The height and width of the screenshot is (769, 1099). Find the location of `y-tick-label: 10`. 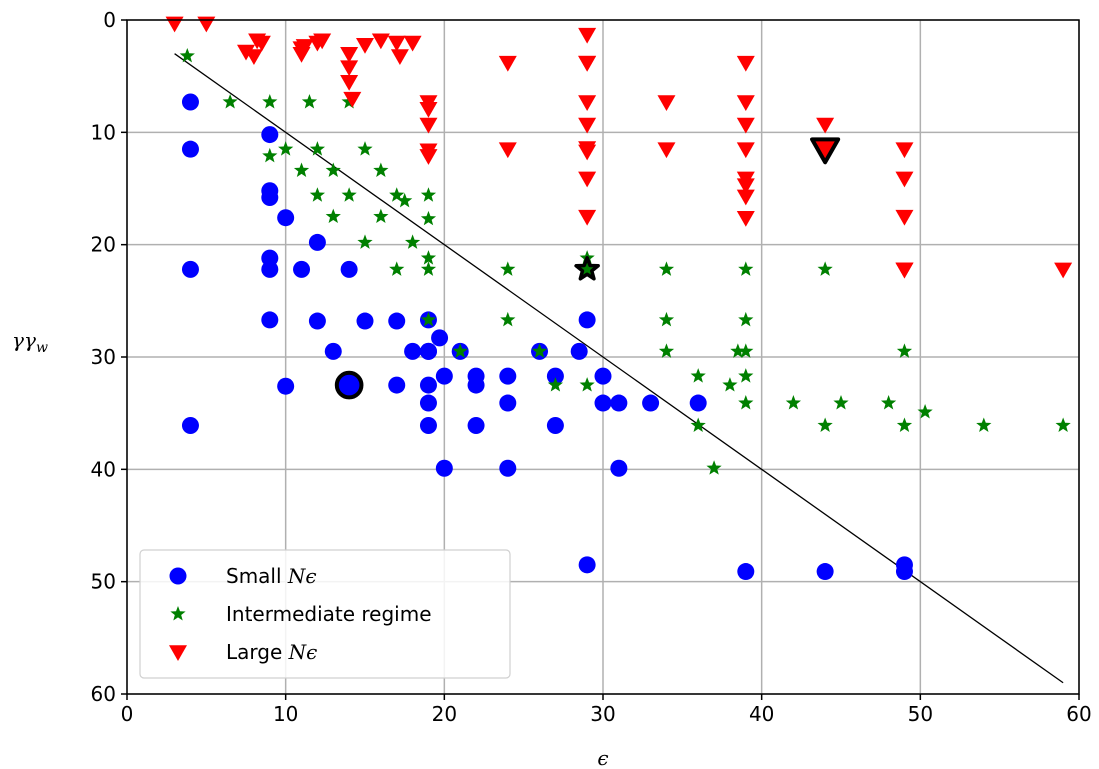

y-tick-label: 10 is located at coordinates (103, 132).